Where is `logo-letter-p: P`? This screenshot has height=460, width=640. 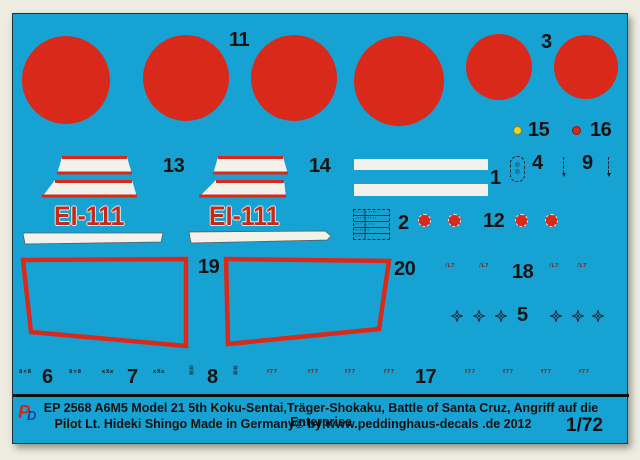
logo-letter-p: P is located at coordinates (24, 412).